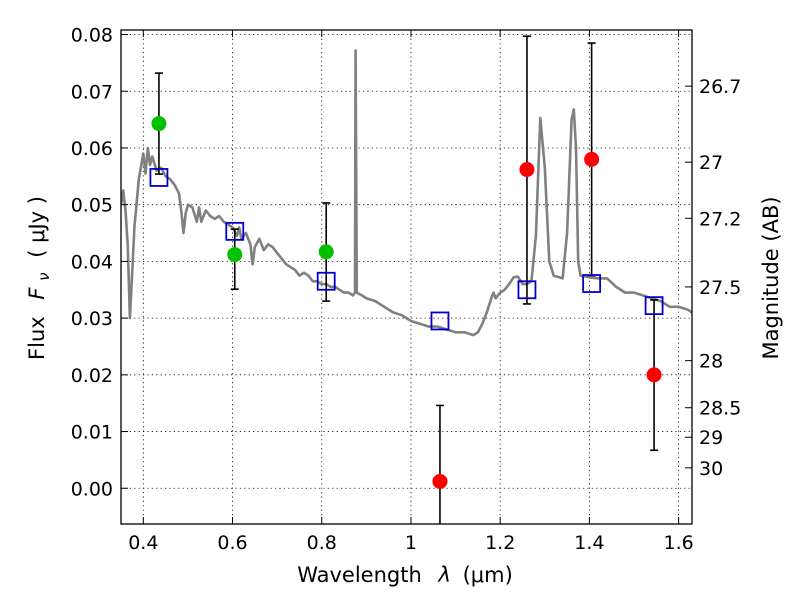 Image resolution: width=800 pixels, height=600 pixels. What do you see at coordinates (37, 227) in the screenshot?
I see `y-axis-unit: ( μJy )` at bounding box center [37, 227].